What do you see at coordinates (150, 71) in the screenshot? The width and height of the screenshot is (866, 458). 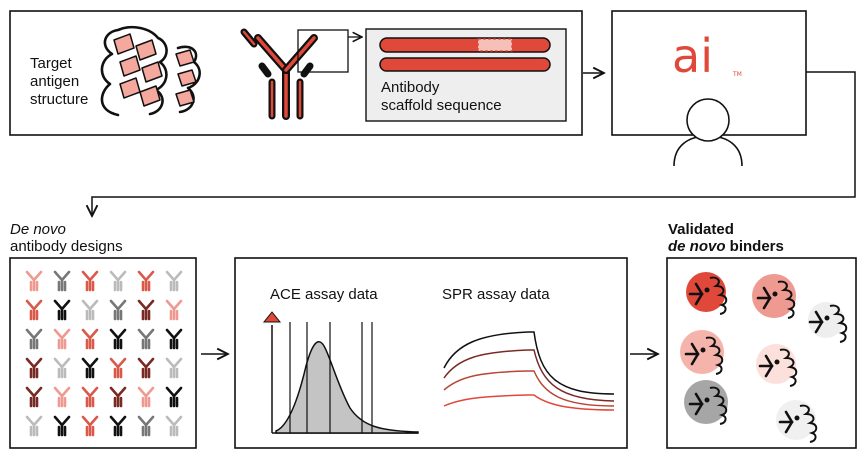 I see `protein-structure-icon` at bounding box center [150, 71].